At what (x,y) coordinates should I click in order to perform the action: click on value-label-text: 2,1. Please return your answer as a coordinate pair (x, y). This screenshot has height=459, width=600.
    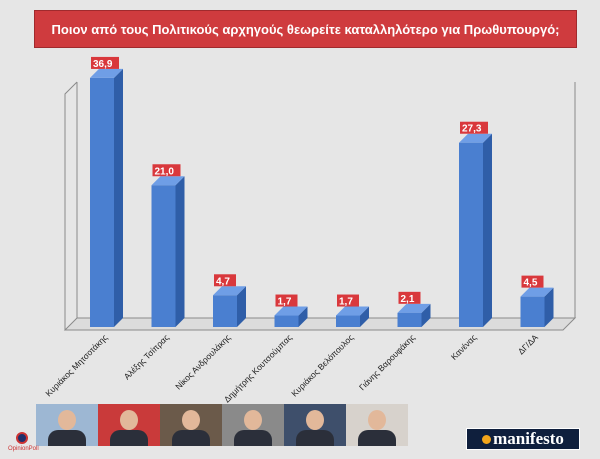
    Looking at the image, I should click on (408, 299).